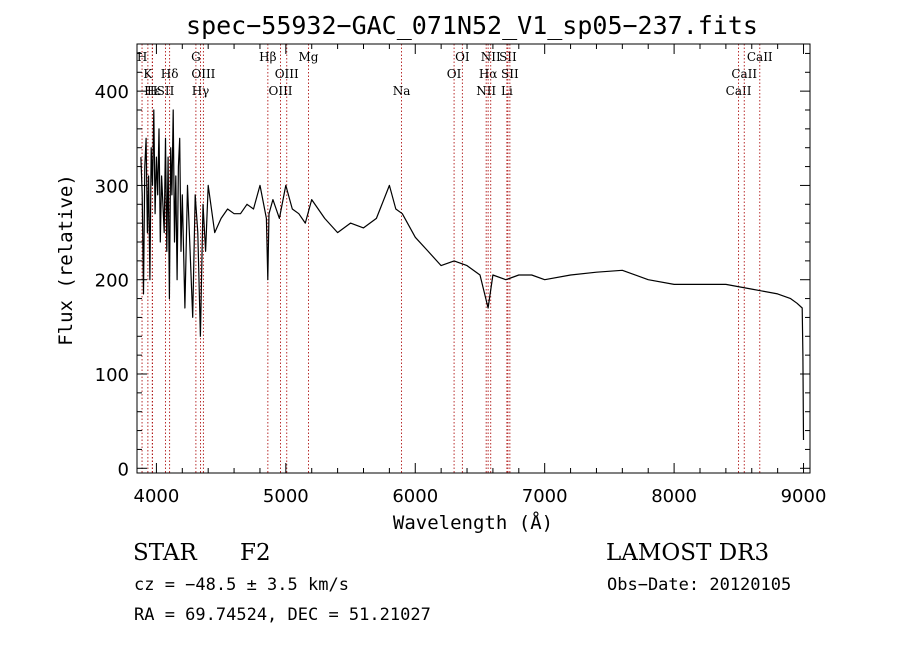  Describe the element at coordinates (112, 281) in the screenshot. I see `y-tick-label-200: 200` at that location.